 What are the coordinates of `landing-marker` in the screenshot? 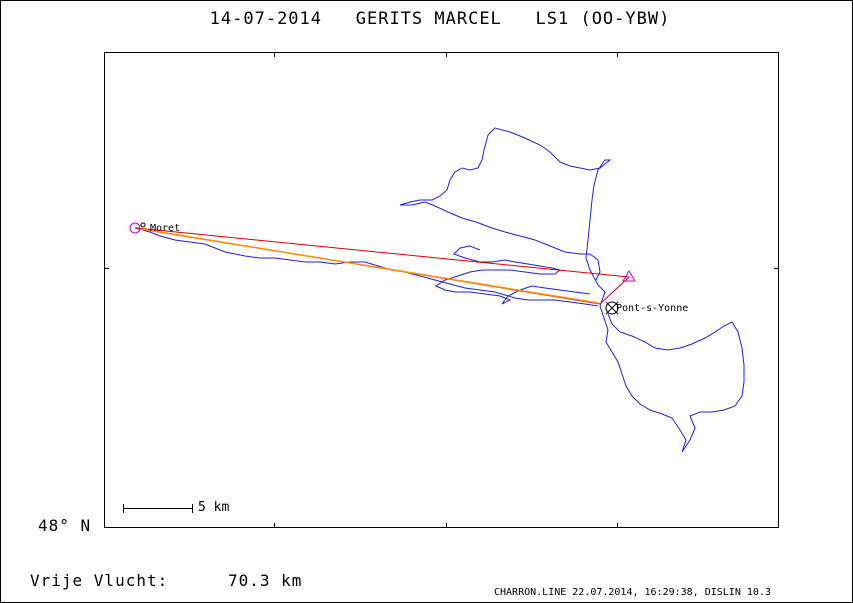 It's located at (612, 308).